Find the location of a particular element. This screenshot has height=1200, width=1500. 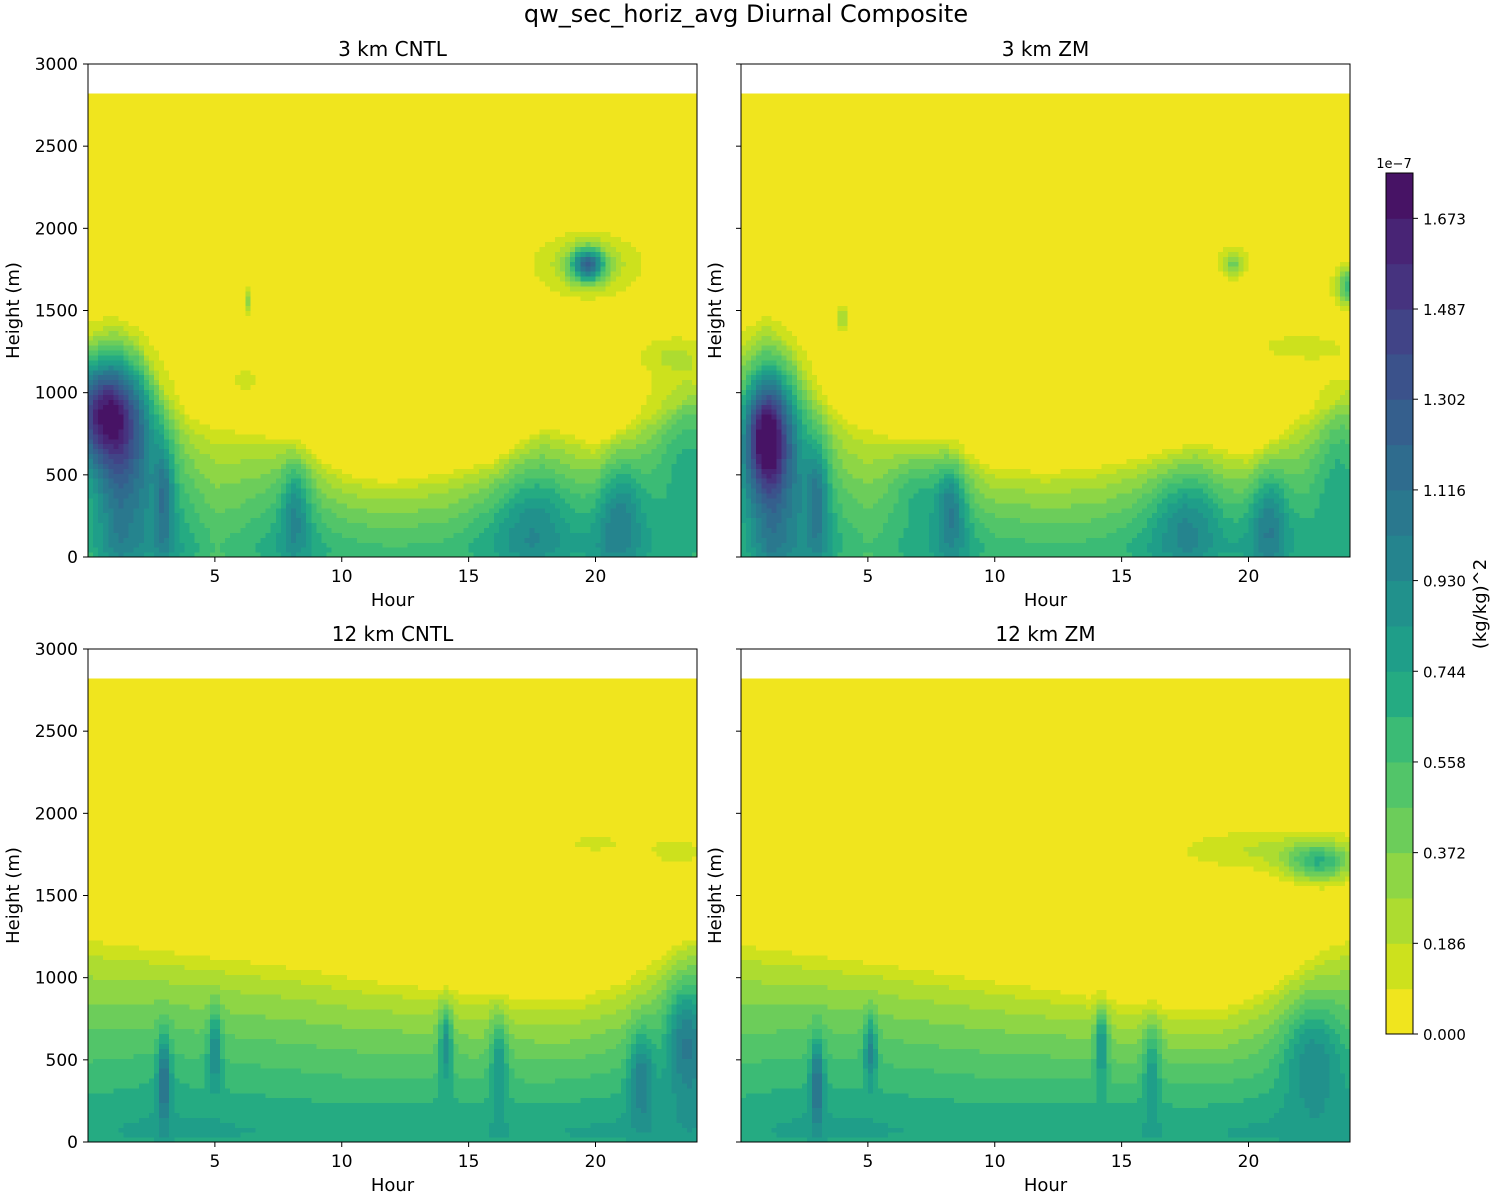

panel-title-12-km-zm: 12 km ZM is located at coordinates (1045, 634).